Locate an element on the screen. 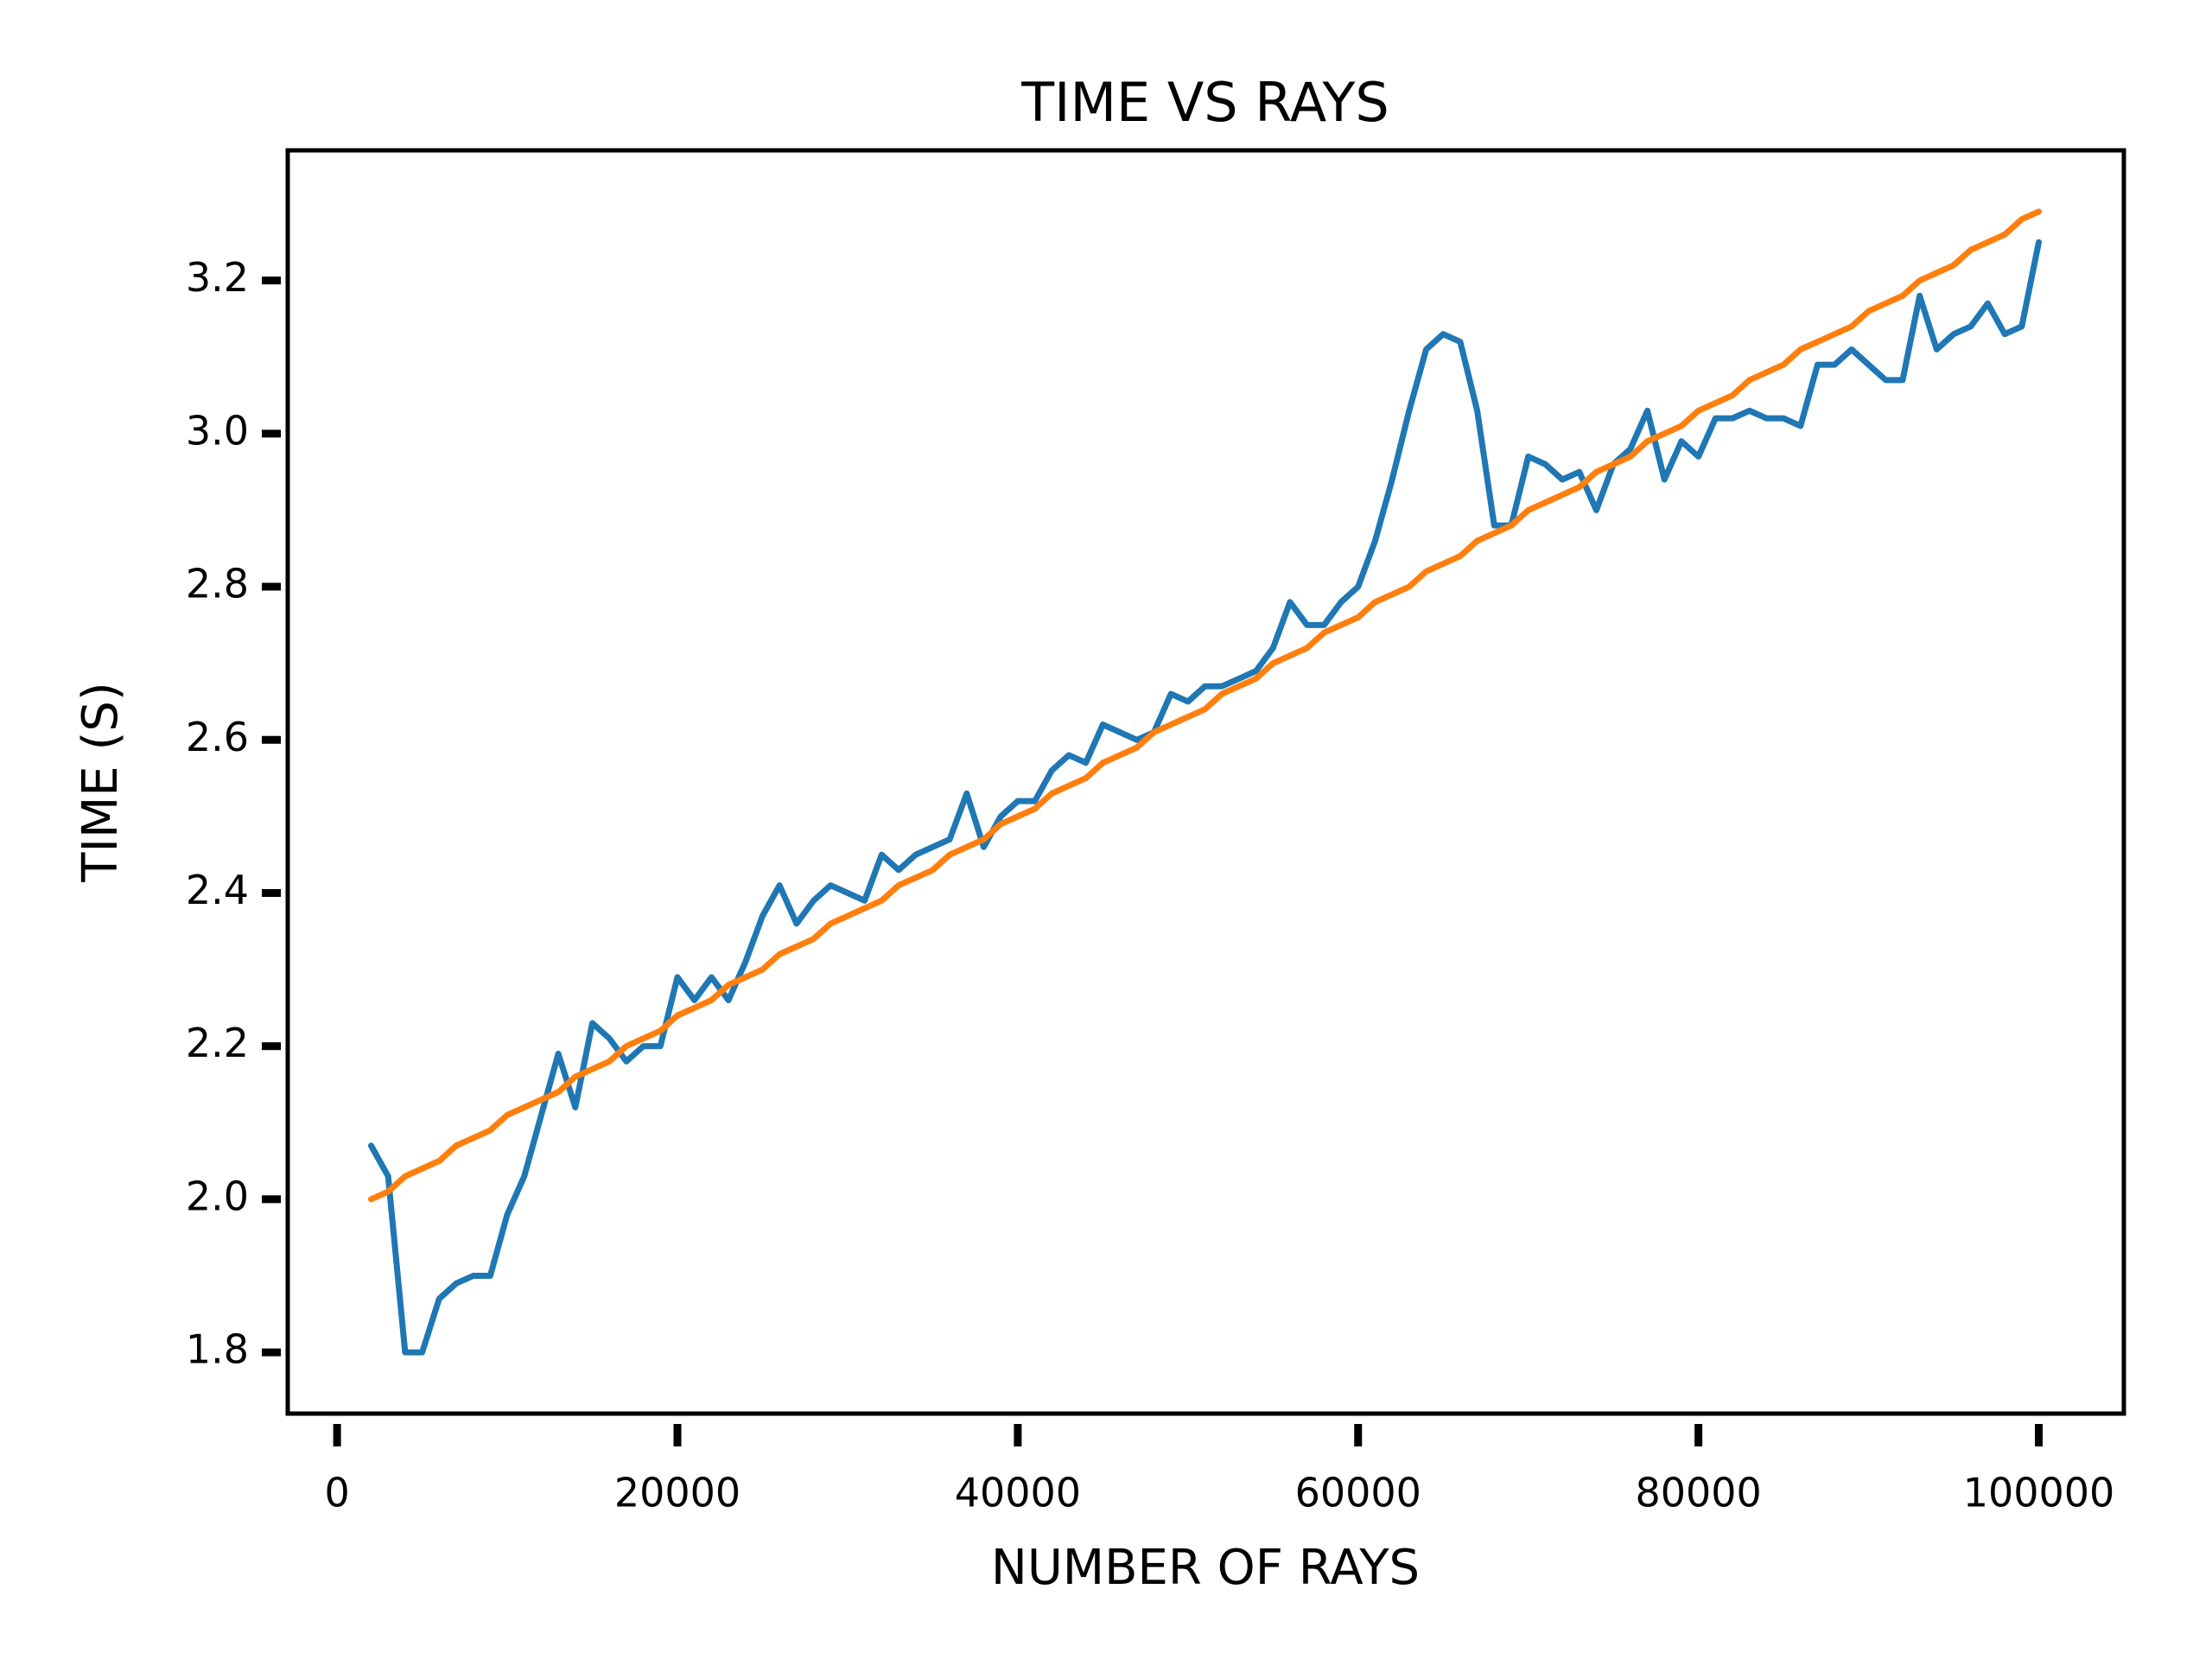 The width and height of the screenshot is (2212, 1659). x-tick-label: 100000 is located at coordinates (2039, 1493).